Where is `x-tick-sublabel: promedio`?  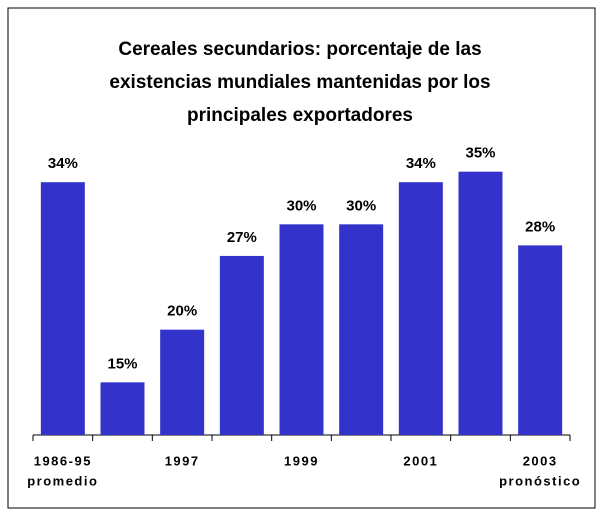 x-tick-sublabel: promedio is located at coordinates (62, 480).